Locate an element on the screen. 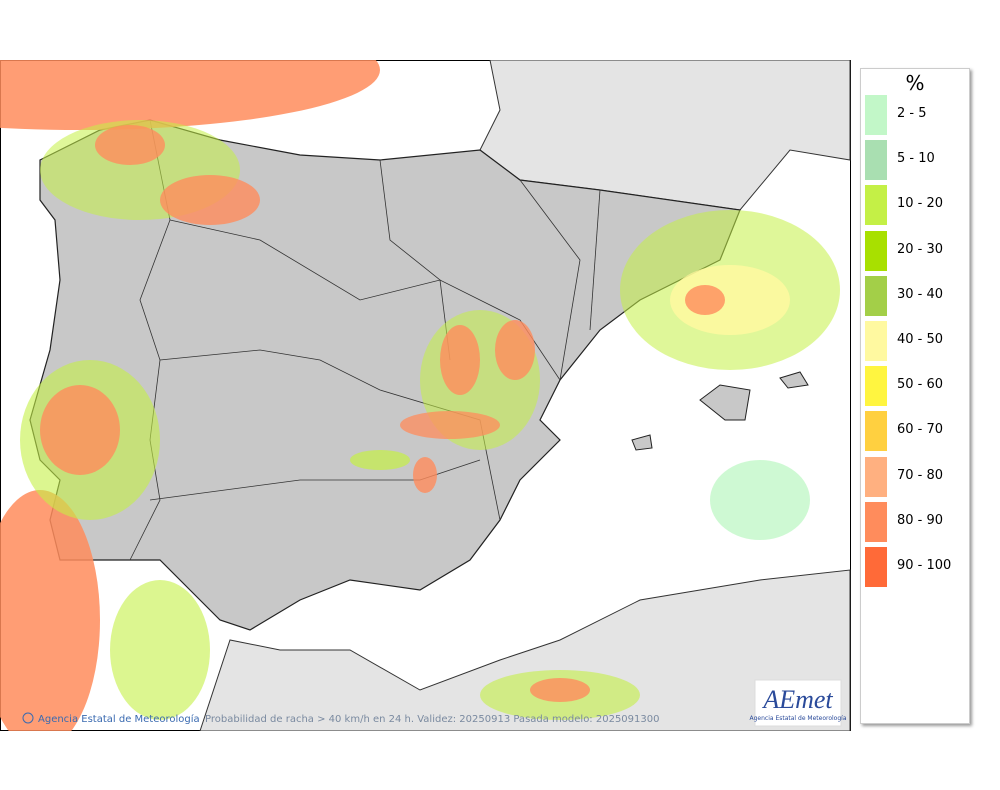  legend-item: 40 - 50 is located at coordinates (915, 341).